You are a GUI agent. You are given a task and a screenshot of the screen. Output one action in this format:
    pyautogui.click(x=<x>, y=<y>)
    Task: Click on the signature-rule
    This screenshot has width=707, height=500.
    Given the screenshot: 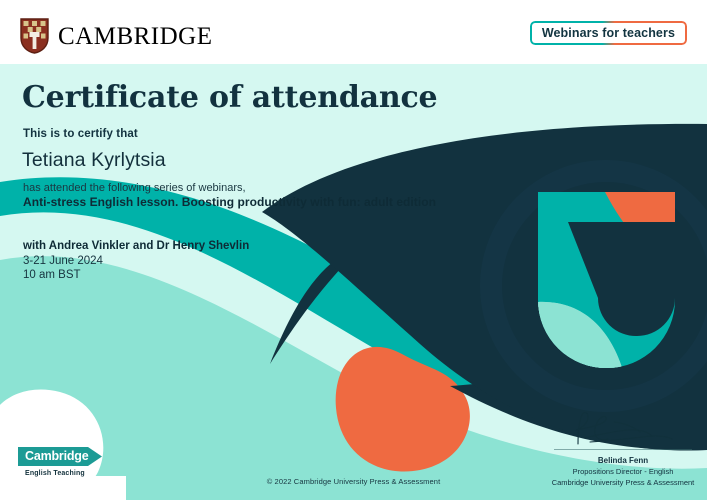 What is the action you would take?
    pyautogui.click(x=623, y=449)
    